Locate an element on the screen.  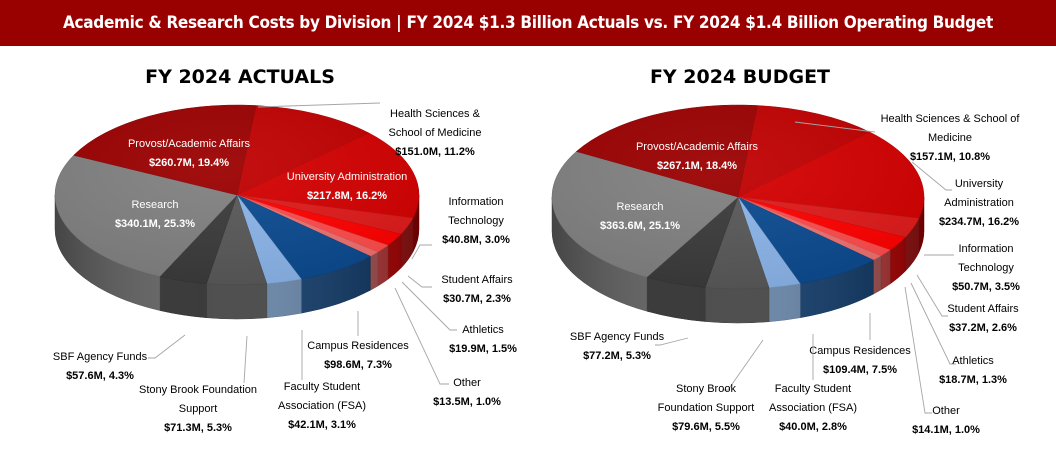
slice-value-sb-foundation: $79.6M, 5.5% is located at coordinates (706, 427).